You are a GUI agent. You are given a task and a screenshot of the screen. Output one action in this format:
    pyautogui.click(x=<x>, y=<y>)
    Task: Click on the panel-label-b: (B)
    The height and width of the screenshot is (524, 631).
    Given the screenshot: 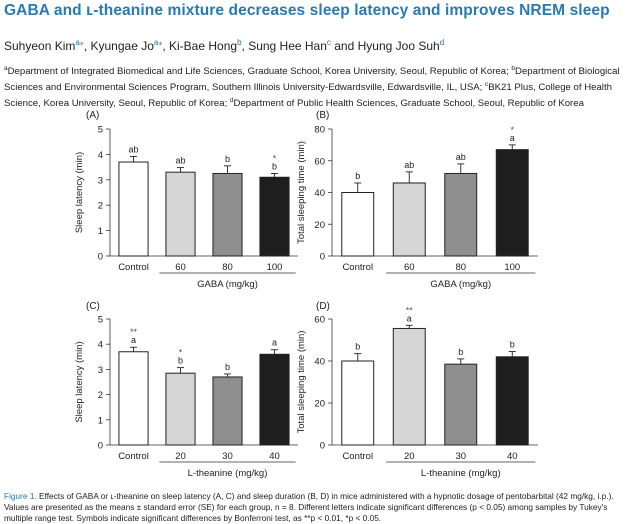 What is the action you would take?
    pyautogui.click(x=322, y=115)
    